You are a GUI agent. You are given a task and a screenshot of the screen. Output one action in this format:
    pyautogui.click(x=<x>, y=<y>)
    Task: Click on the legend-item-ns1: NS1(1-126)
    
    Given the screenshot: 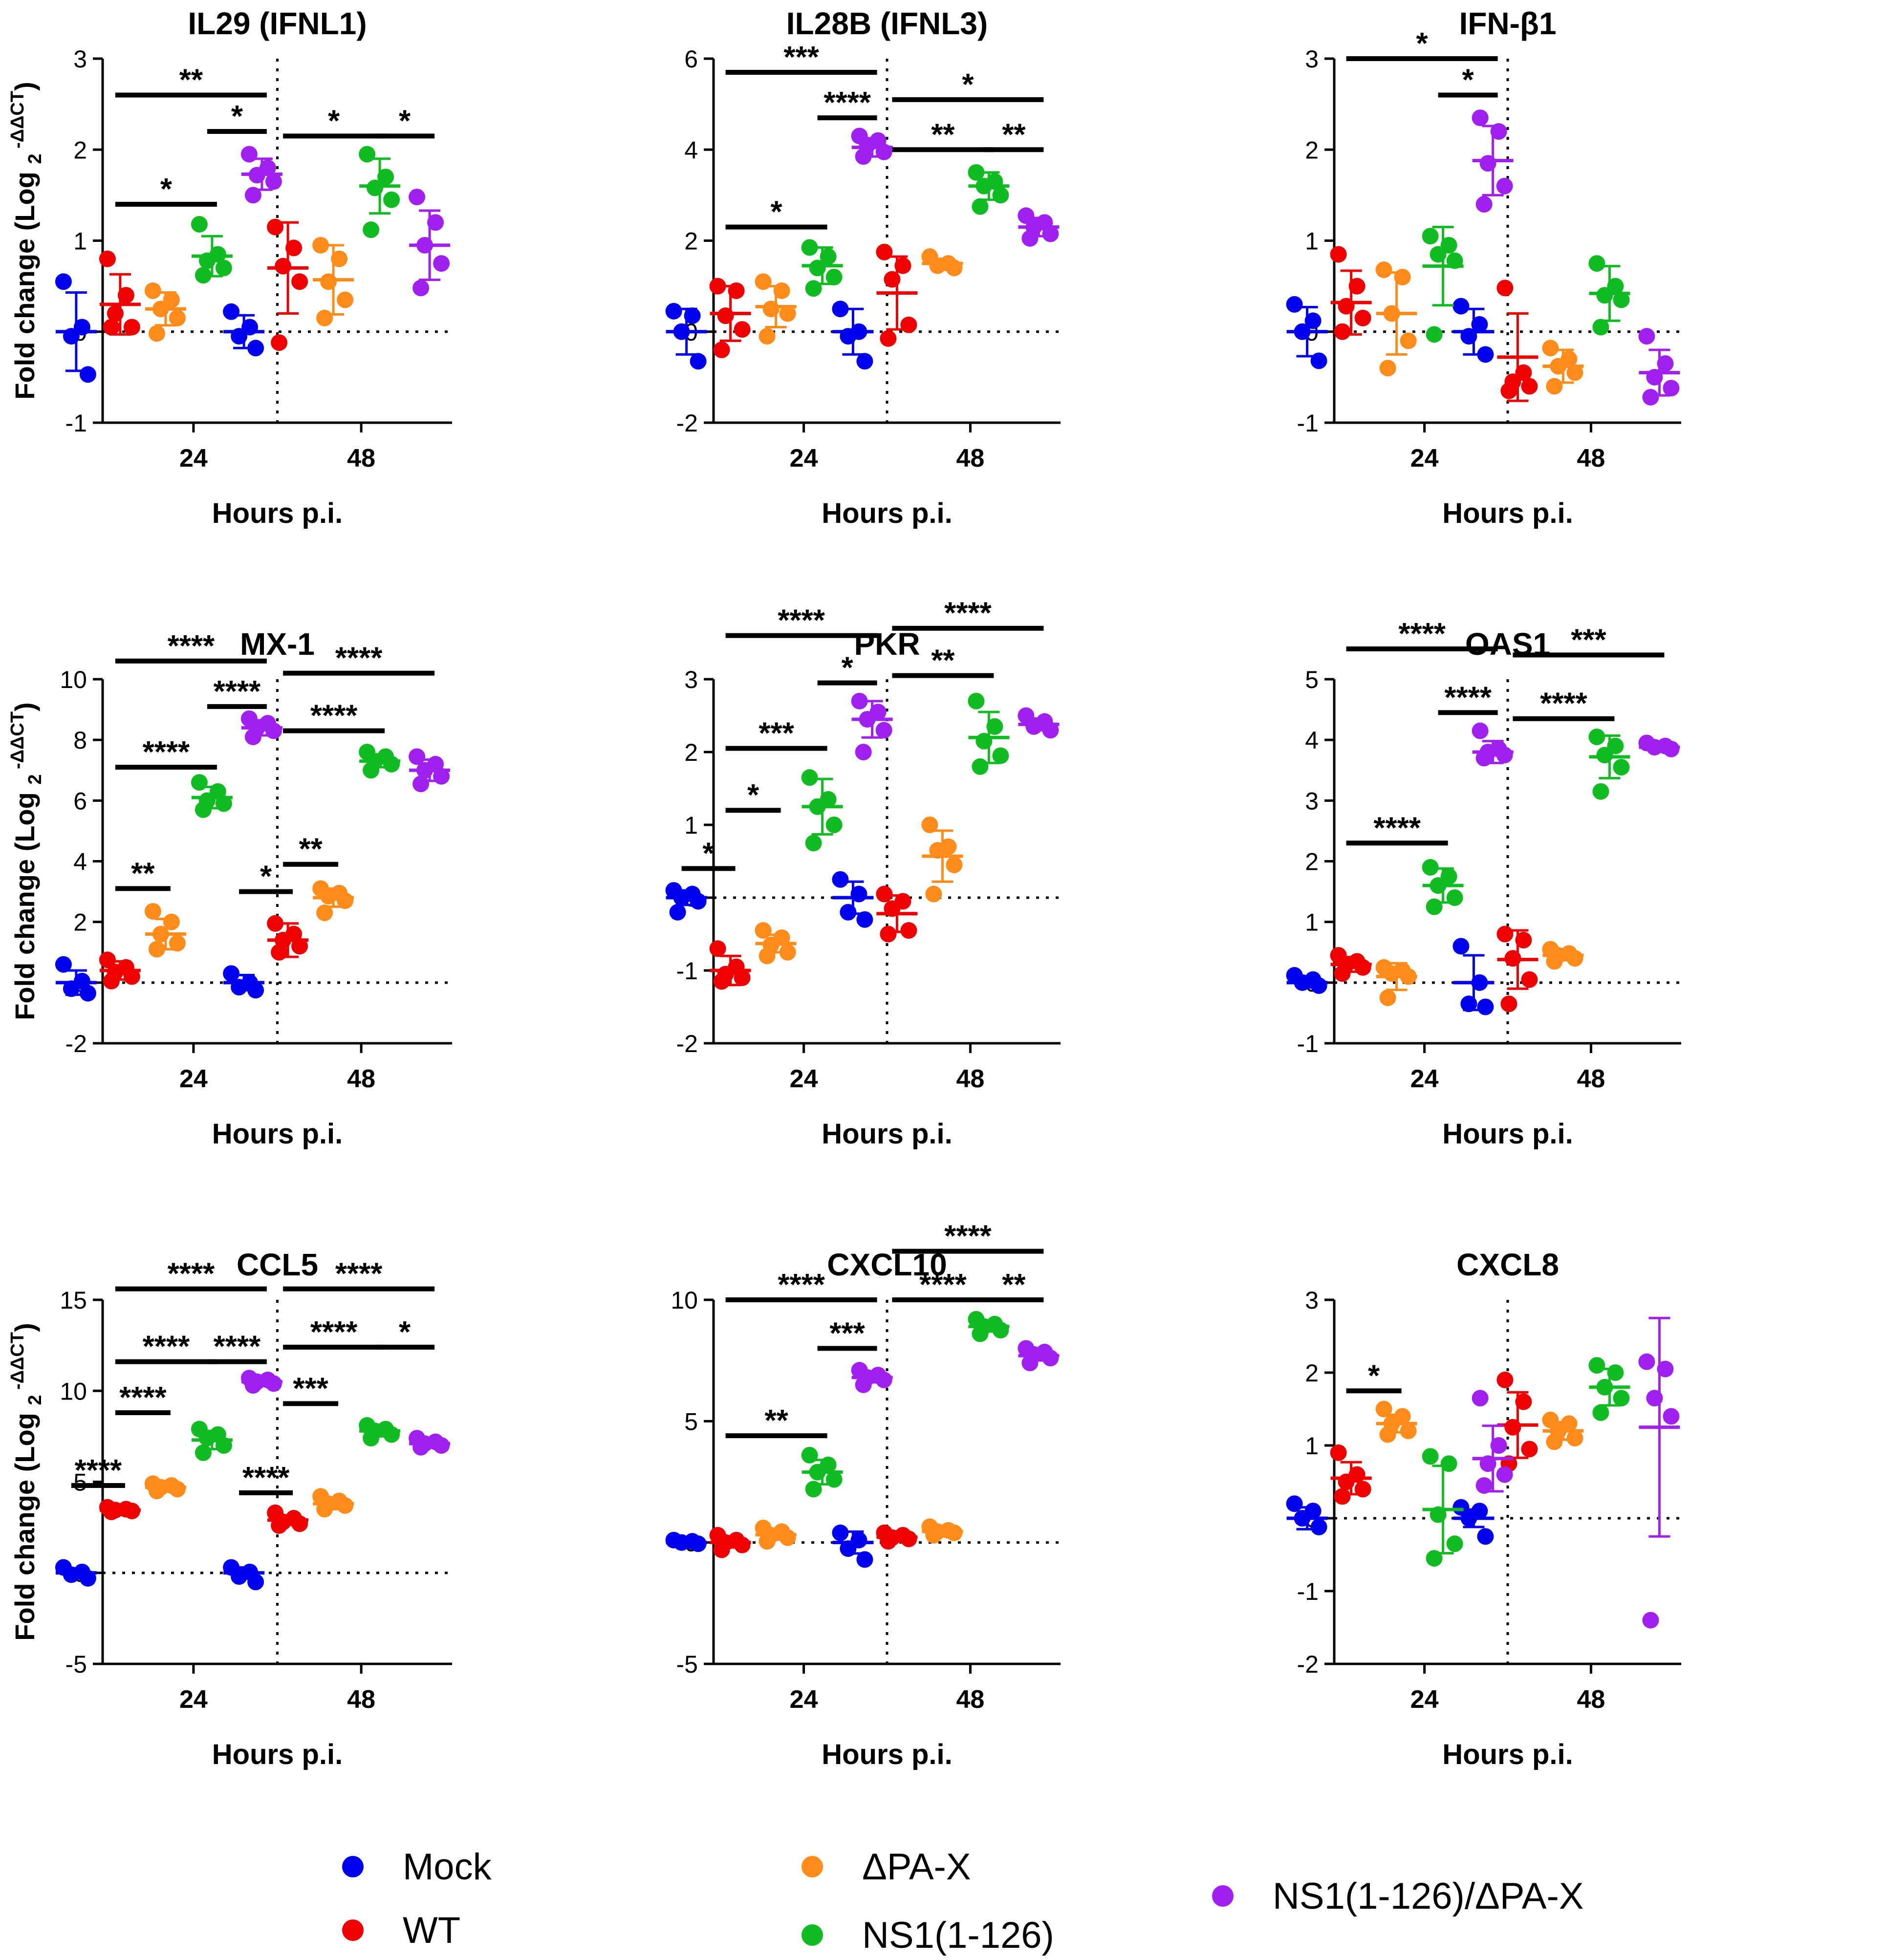 What is the action you would take?
    pyautogui.click(x=928, y=1935)
    